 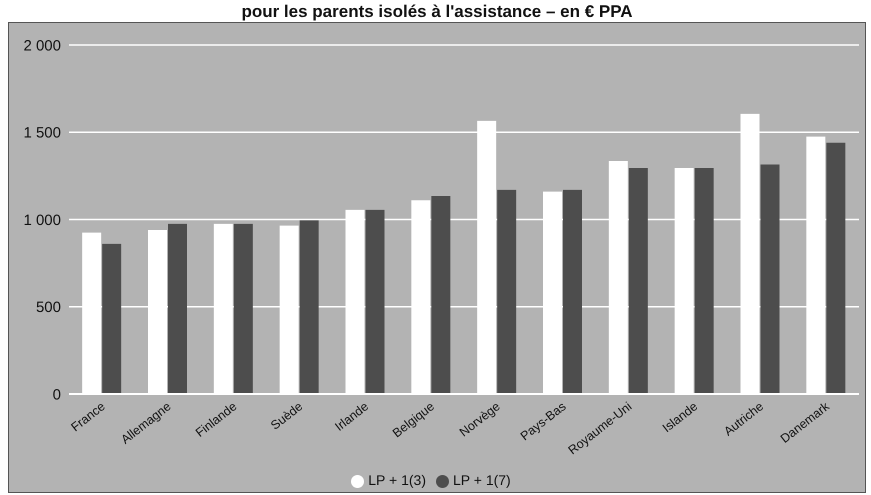 What do you see at coordinates (56, 395) in the screenshot?
I see `y-tick-label: 0` at bounding box center [56, 395].